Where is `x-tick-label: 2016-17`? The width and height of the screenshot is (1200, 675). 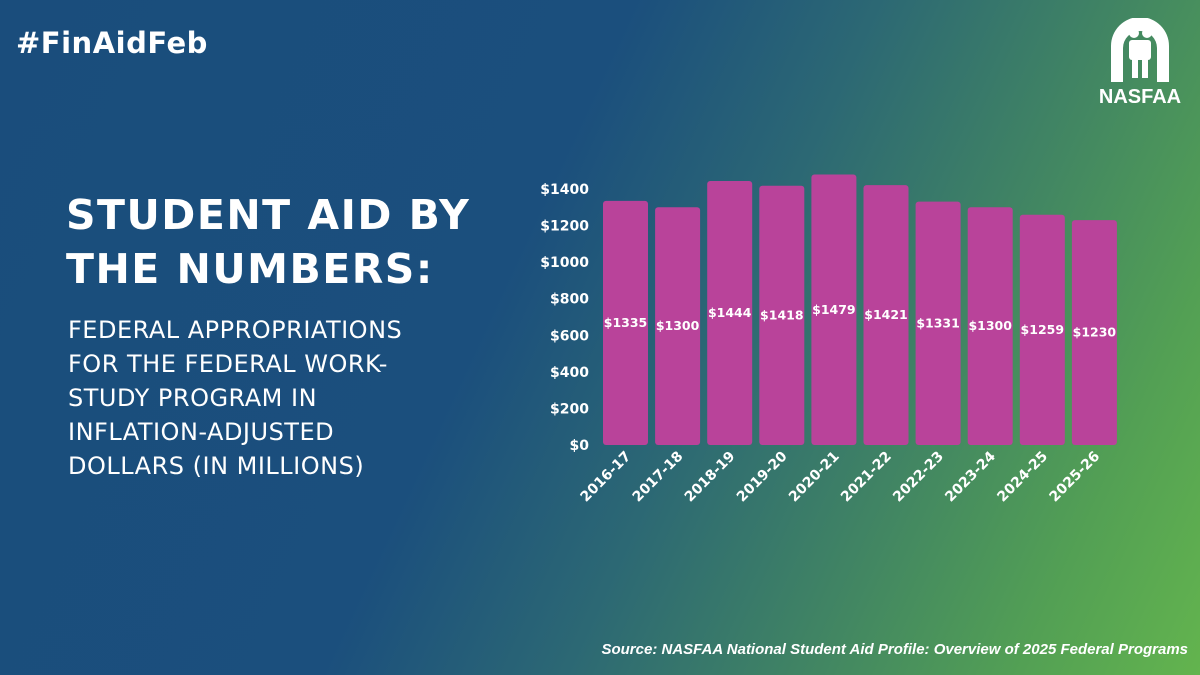
x-tick-label: 2016-17 is located at coordinates (606, 477).